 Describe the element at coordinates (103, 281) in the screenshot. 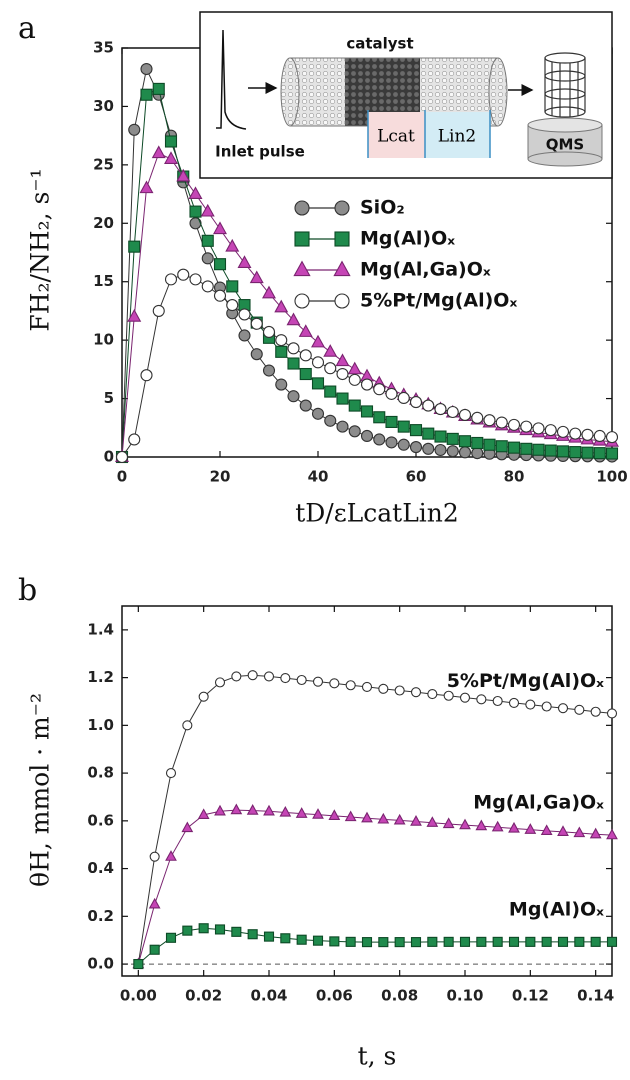

I see `y-tick-label: 15` at that location.